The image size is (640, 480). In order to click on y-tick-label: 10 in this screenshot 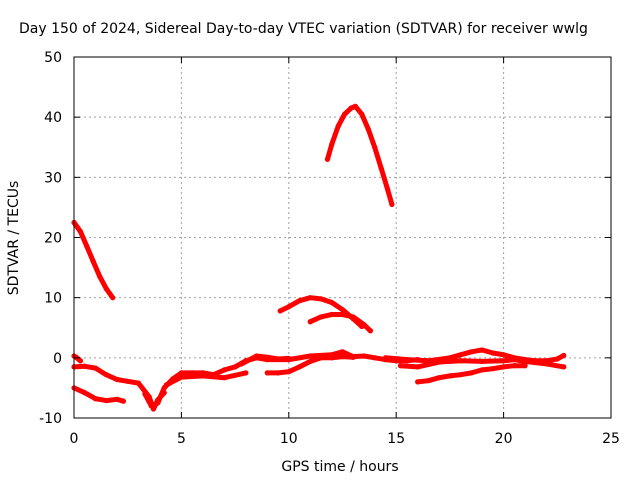, I will do `click(53, 299)`.